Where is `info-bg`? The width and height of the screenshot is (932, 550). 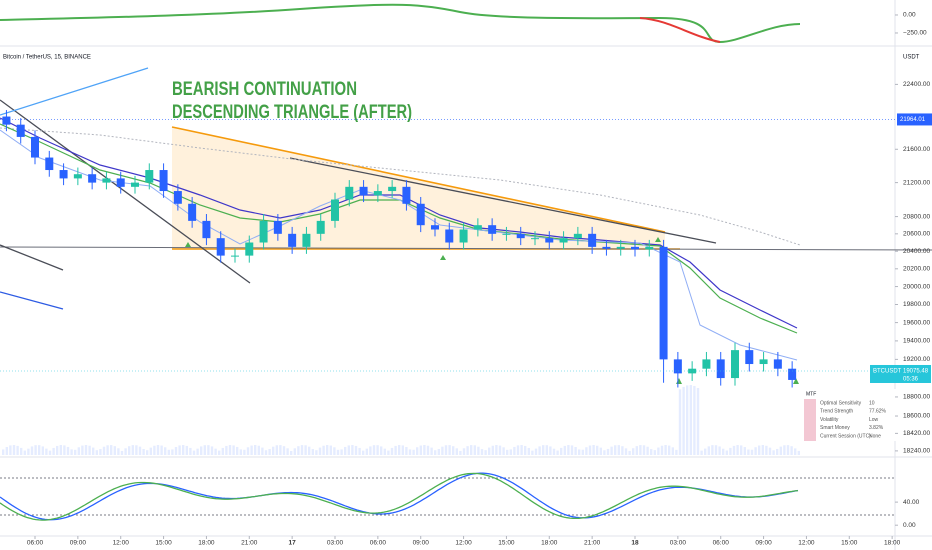
info-bg is located at coordinates (850, 415).